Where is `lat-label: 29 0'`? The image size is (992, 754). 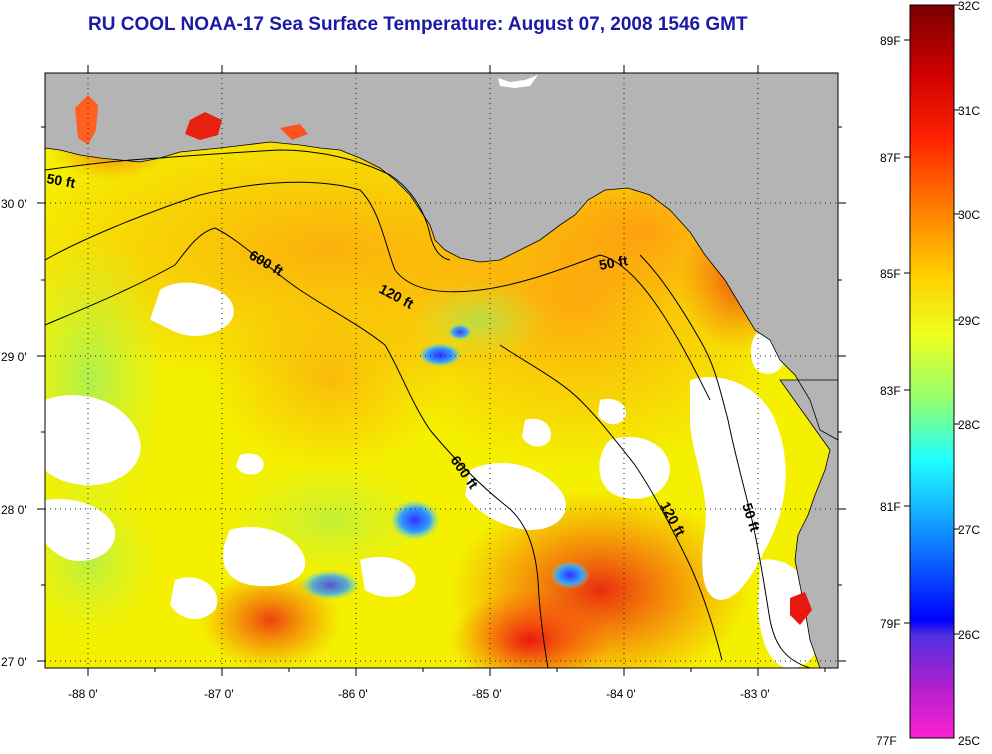 lat-label: 29 0' is located at coordinates (14, 357).